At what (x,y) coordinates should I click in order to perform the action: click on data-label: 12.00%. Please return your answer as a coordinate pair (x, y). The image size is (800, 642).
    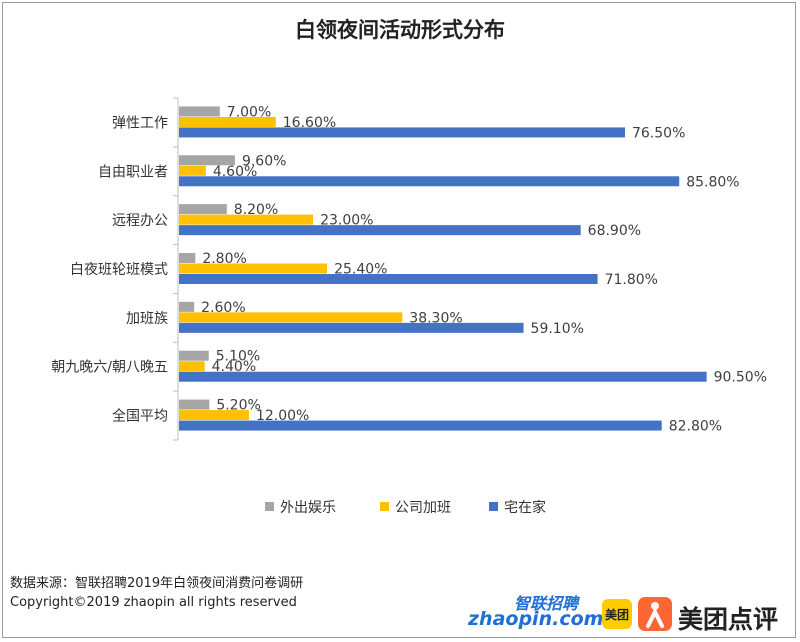
    Looking at the image, I should click on (282, 416).